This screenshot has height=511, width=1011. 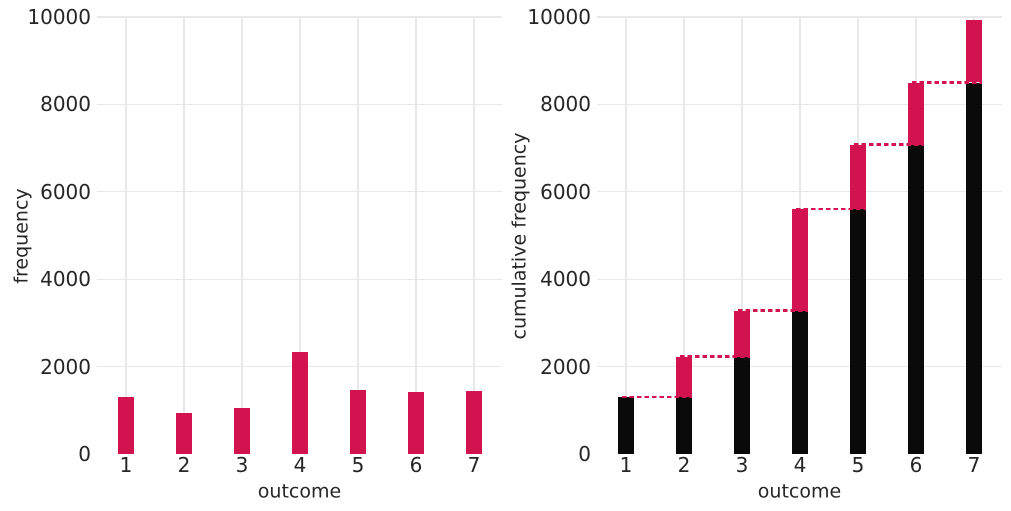 What do you see at coordinates (519, 235) in the screenshot?
I see `y-axis-label-cumulative-frequency: cumulative frequency` at bounding box center [519, 235].